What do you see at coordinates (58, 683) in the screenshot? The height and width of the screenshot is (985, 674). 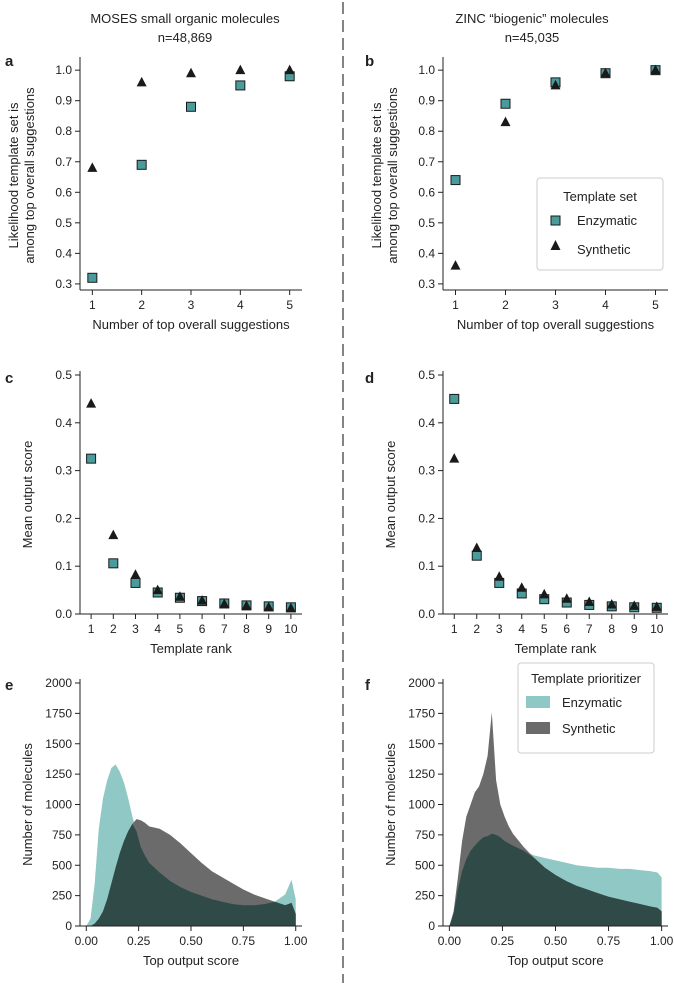 I see `y-tick-label: 2000` at bounding box center [58, 683].